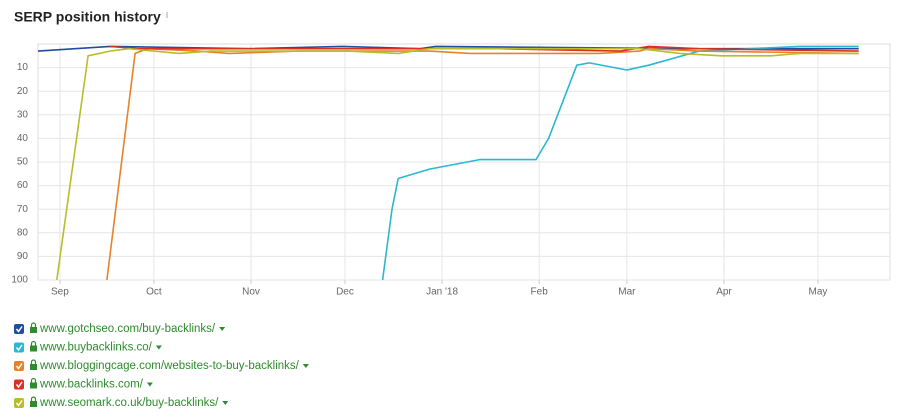  Describe the element at coordinates (23, 114) in the screenshot. I see `y-tick-label: 30` at that location.